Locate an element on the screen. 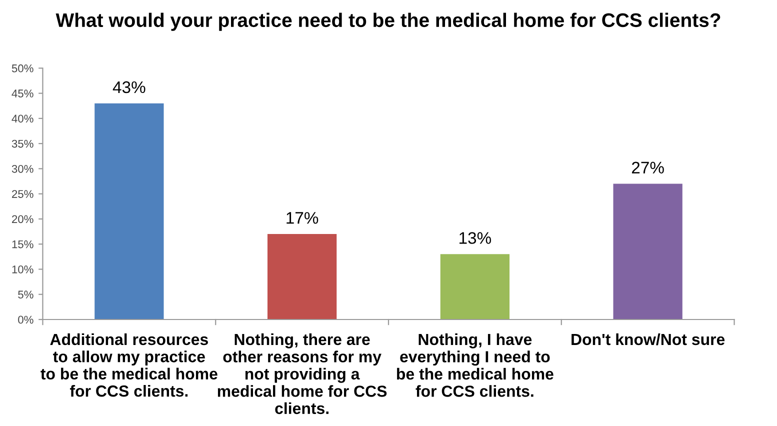 The image size is (777, 426). y-tick-label: 25% is located at coordinates (23, 194).